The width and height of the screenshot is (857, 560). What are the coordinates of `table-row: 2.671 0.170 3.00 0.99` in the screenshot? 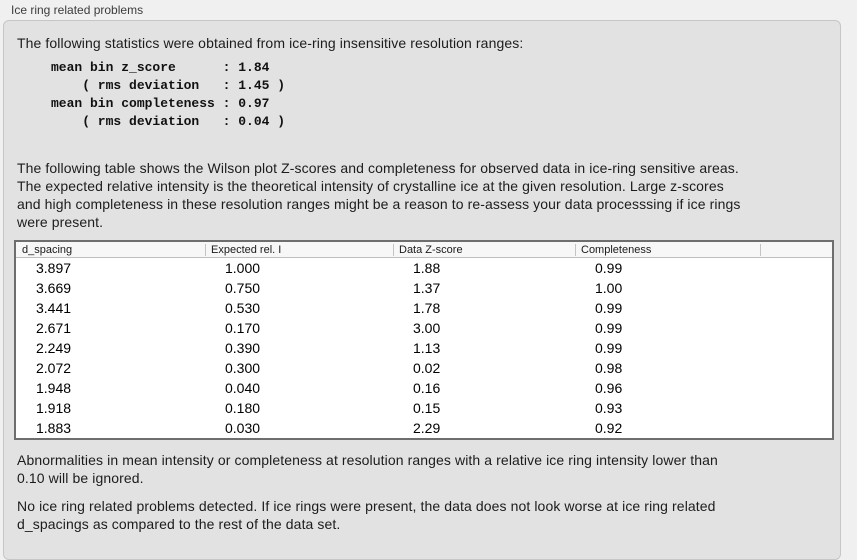 It's located at (424, 328).